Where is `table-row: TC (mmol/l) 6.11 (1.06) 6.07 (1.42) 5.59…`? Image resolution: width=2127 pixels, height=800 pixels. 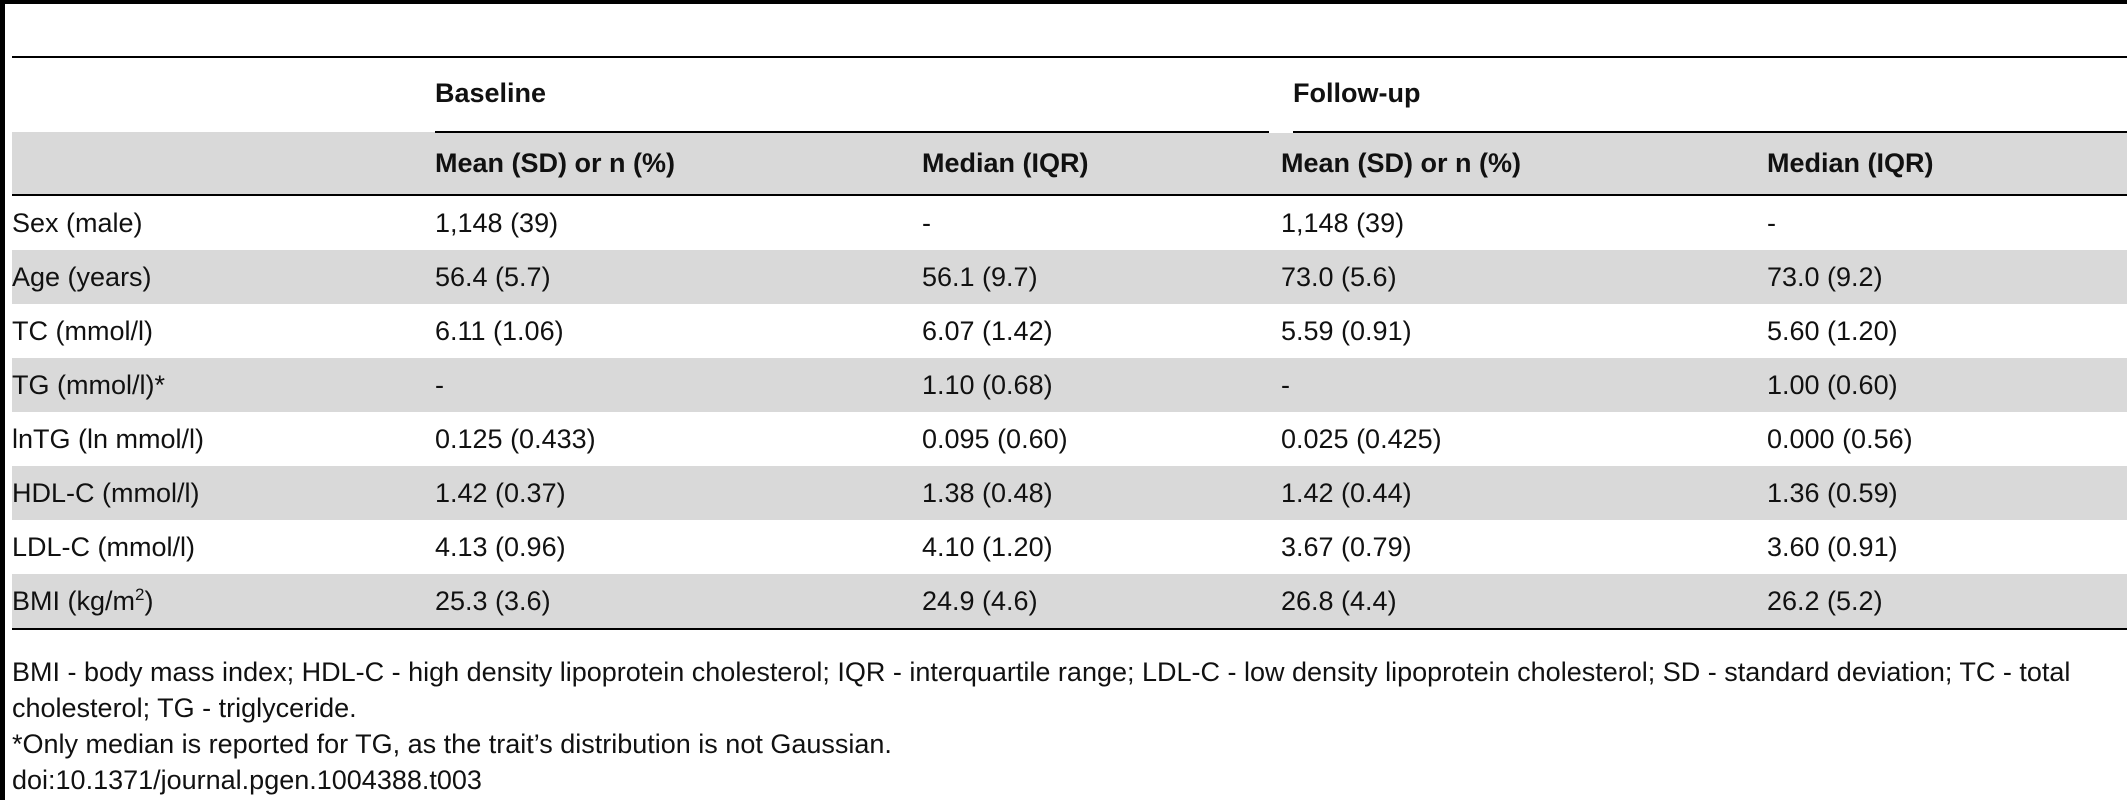 table-row: TC (mmol/l) 6.11 (1.06) 6.07 (1.42) 5.59… is located at coordinates (1069, 331).